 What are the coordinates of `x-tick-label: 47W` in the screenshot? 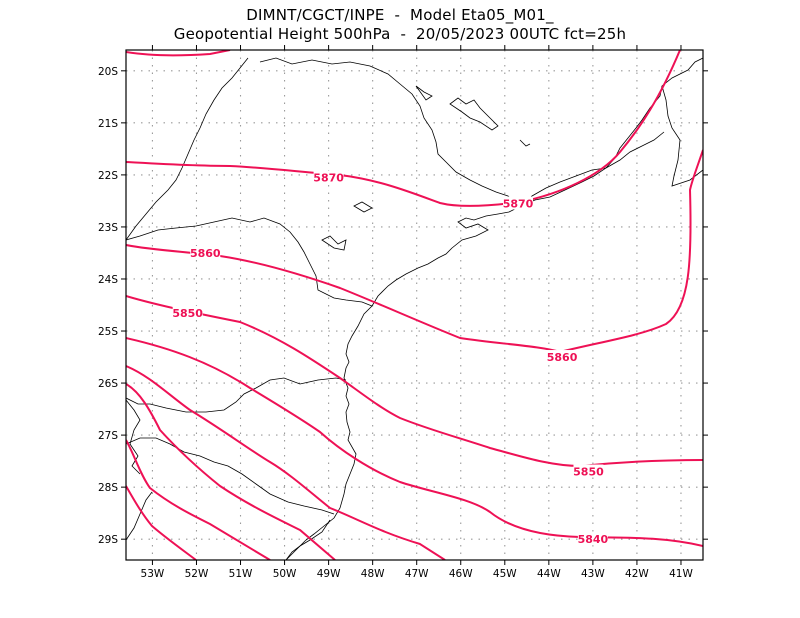 It's located at (417, 574).